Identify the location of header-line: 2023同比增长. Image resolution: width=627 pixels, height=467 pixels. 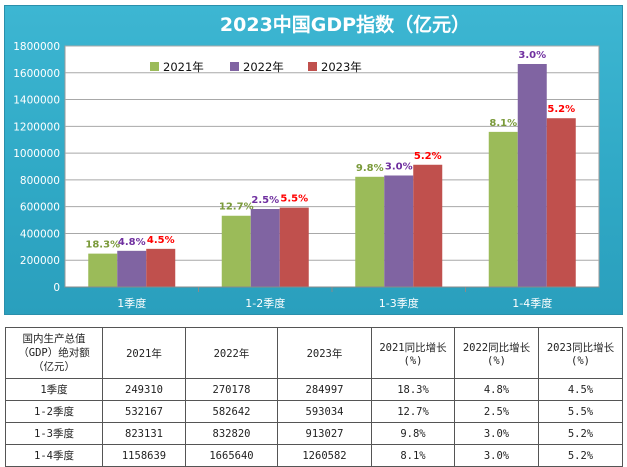
(580, 347).